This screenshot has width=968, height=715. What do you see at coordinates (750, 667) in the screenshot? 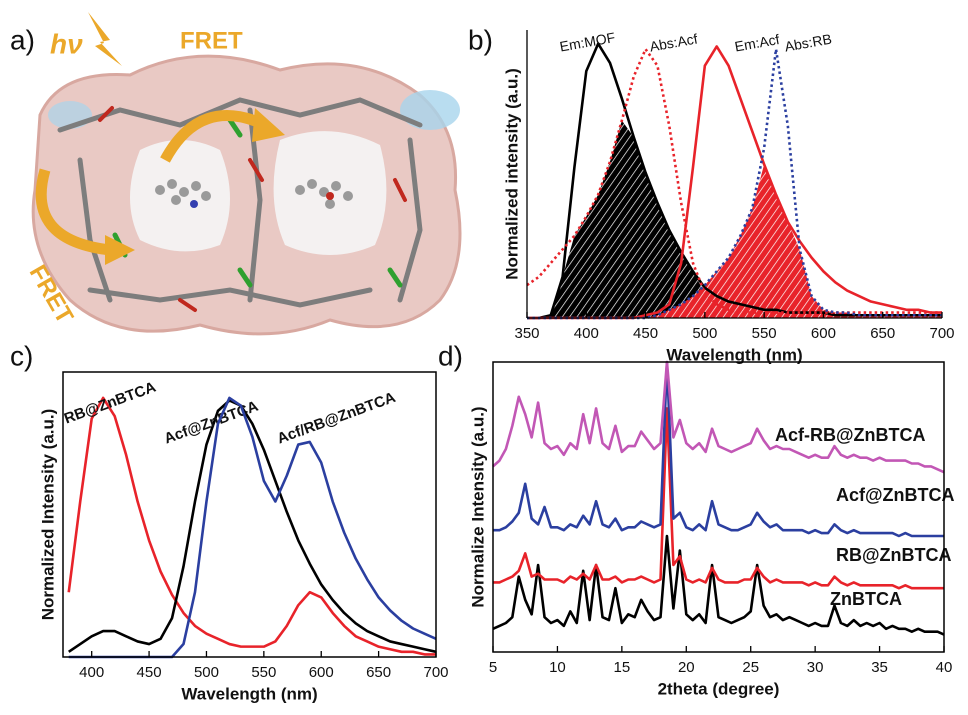
I see `x-tick-label: 25` at bounding box center [750, 667].